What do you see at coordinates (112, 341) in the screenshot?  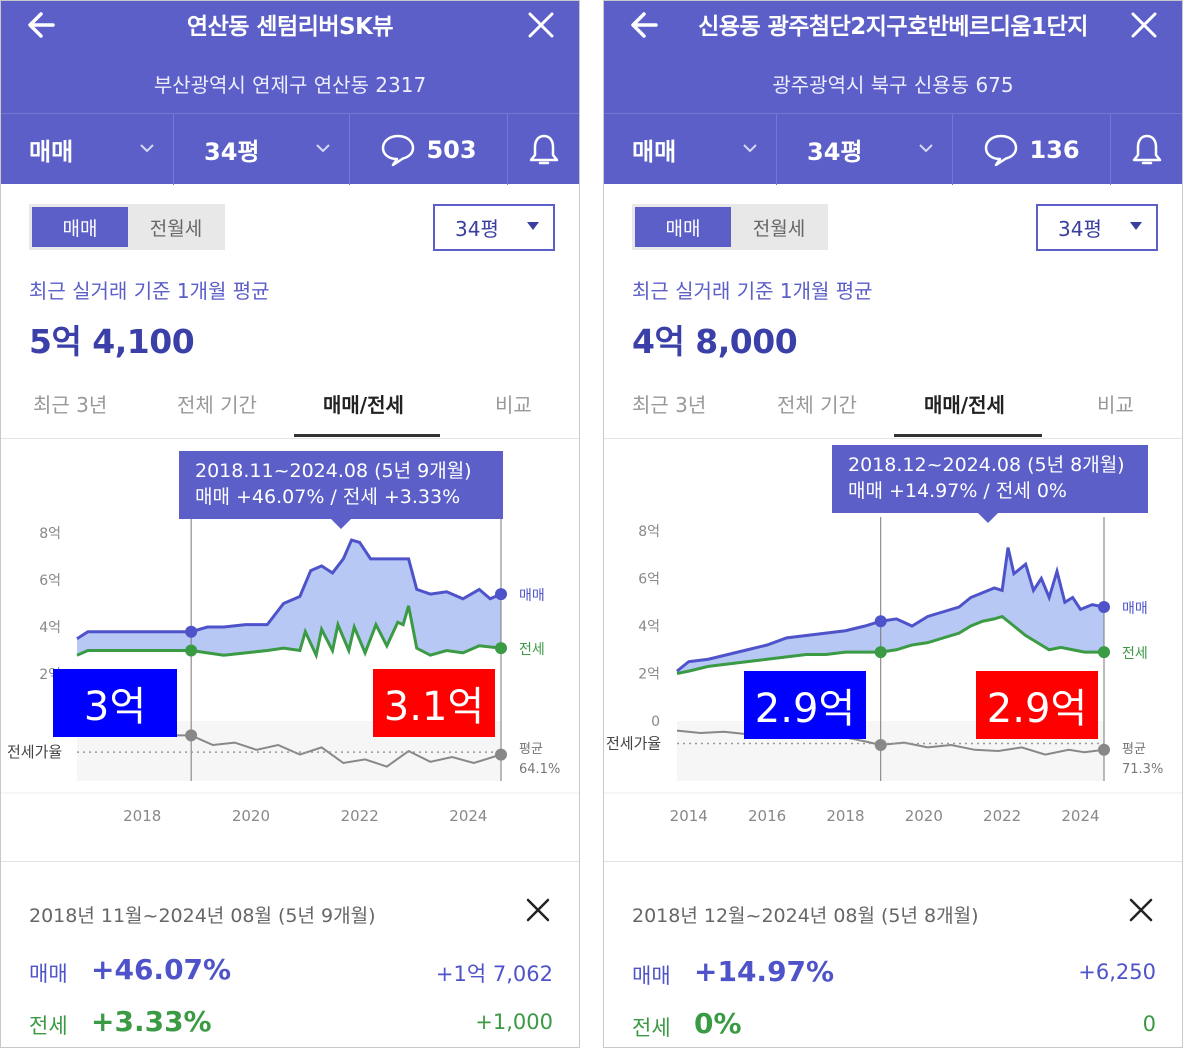 I see `average-price: 5억 4,100` at bounding box center [112, 341].